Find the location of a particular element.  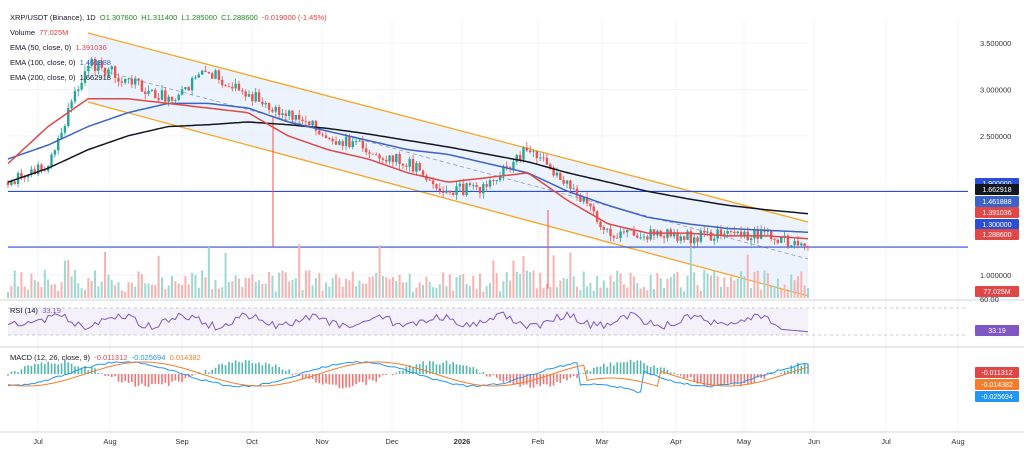

time-axis-label: Sep is located at coordinates (181, 441).